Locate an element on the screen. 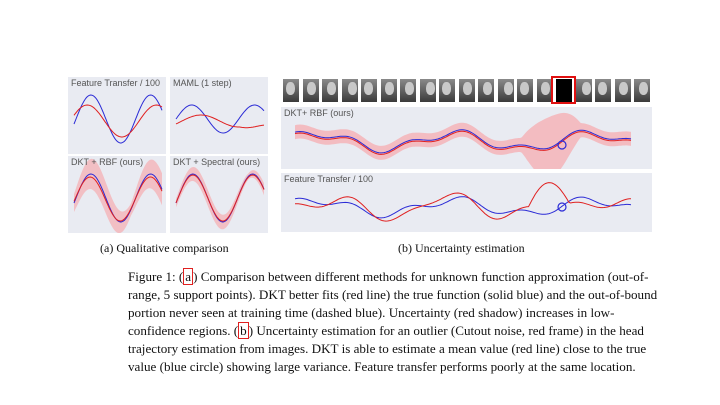 The image size is (720, 405). panel-title: DKT + Spectral (ours) is located at coordinates (217, 162).